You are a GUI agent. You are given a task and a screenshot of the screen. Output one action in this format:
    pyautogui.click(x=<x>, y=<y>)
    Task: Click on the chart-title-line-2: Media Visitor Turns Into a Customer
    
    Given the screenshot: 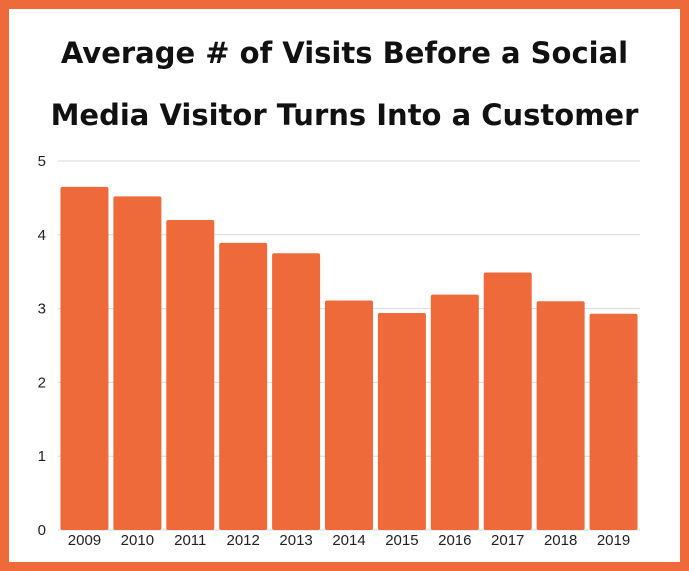 What is the action you would take?
    pyautogui.click(x=344, y=115)
    